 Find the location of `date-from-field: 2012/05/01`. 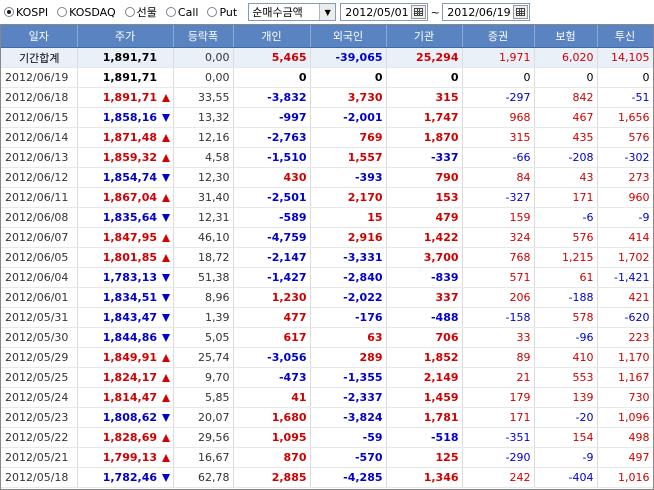

date-from-field: 2012/05/01 is located at coordinates (384, 12).